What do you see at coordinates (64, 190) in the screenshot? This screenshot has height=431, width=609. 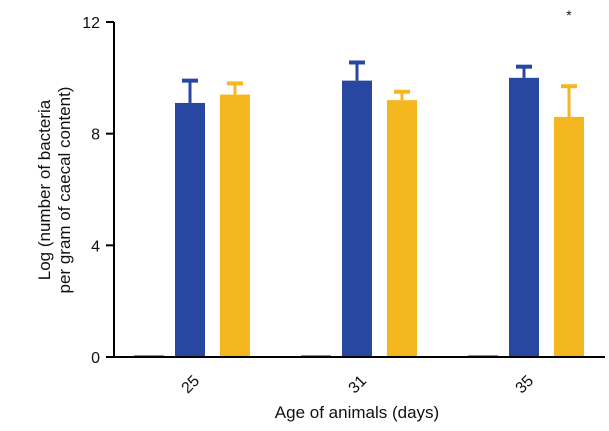 I see `y-axis-title-line-2: per gram of caecal content)` at bounding box center [64, 190].